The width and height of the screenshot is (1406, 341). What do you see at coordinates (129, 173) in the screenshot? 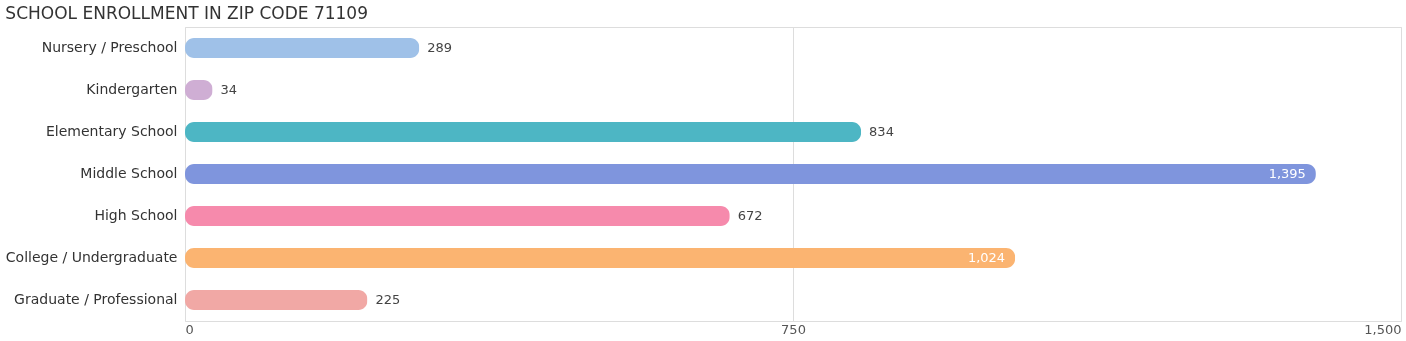
I see `y-tick-label: Middle School` at bounding box center [129, 173].